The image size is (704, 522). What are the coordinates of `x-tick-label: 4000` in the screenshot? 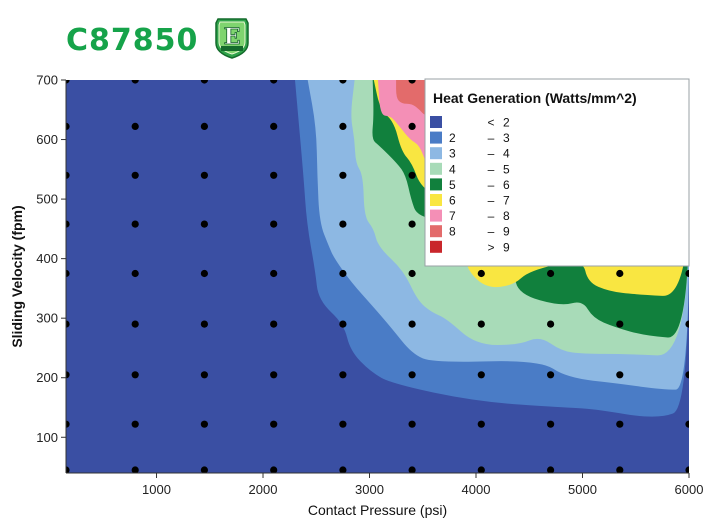 It's located at (476, 489).